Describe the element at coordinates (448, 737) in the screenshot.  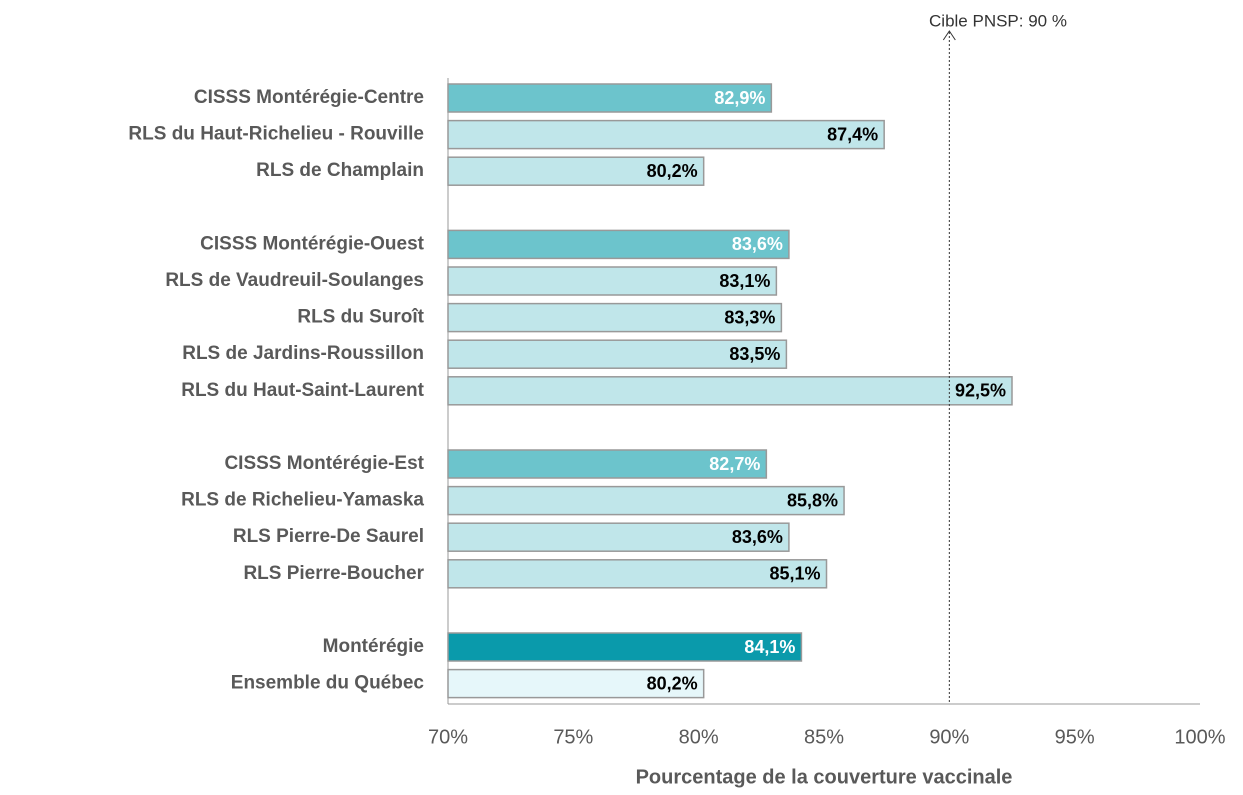
I see `x-tick-label: 70%` at that location.